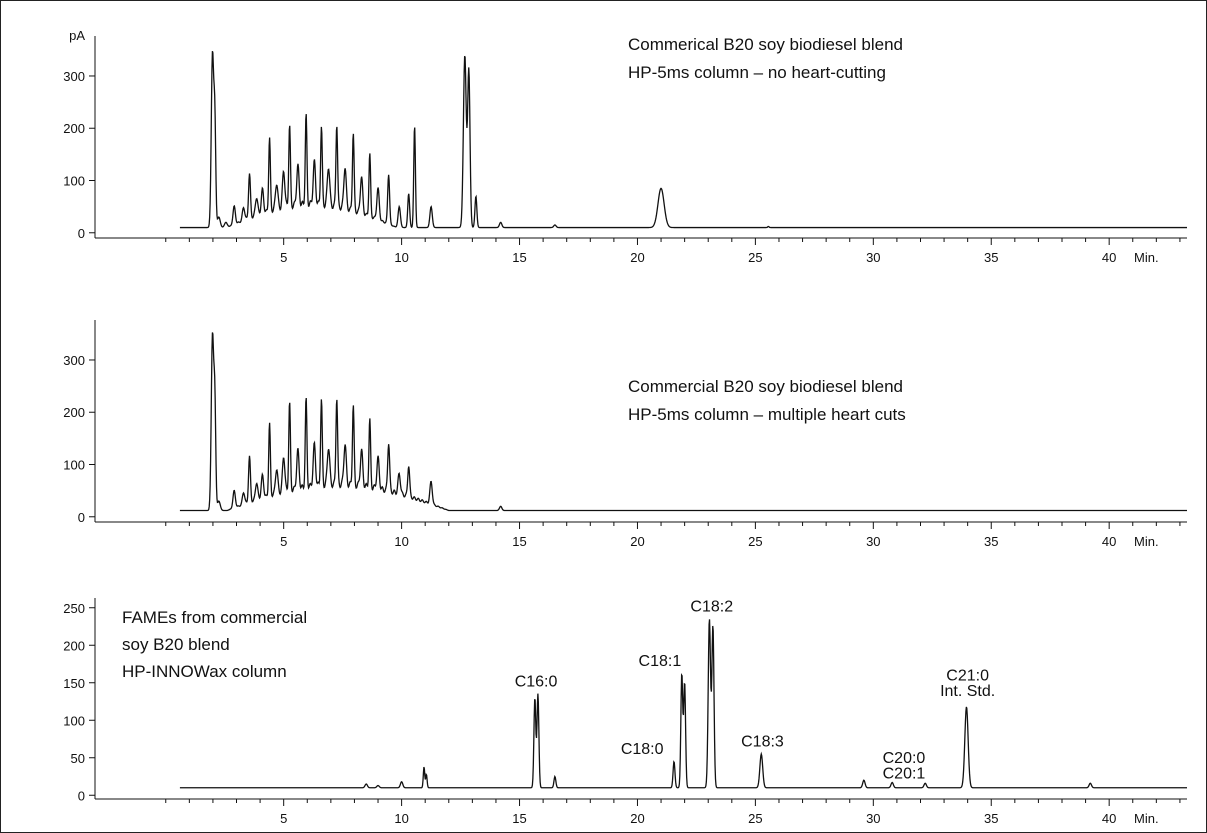 This screenshot has width=1207, height=833. I want to click on peak-label-c18-0: C18:0, so click(642, 749).